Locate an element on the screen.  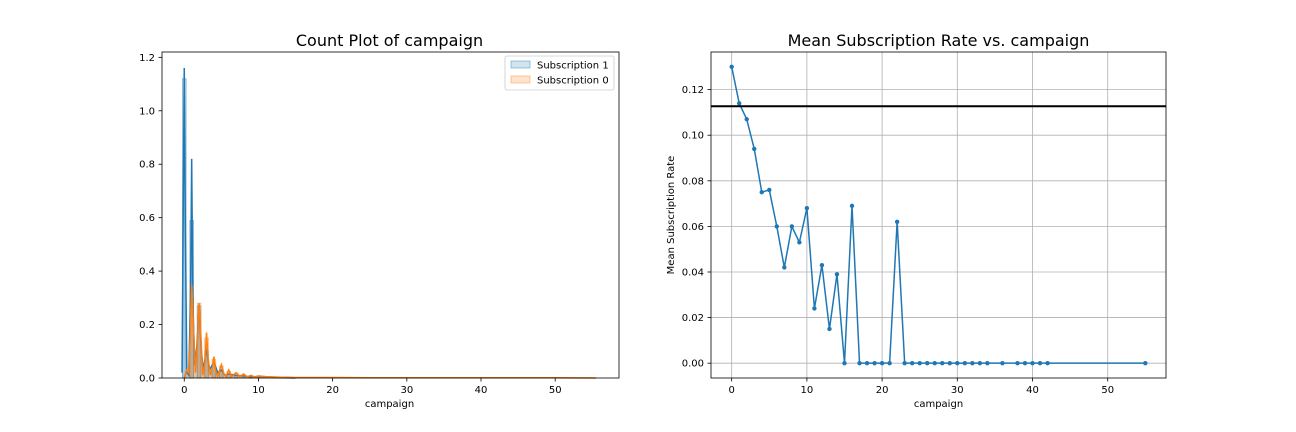
y-tick-label: 0.6 is located at coordinates (147, 218).